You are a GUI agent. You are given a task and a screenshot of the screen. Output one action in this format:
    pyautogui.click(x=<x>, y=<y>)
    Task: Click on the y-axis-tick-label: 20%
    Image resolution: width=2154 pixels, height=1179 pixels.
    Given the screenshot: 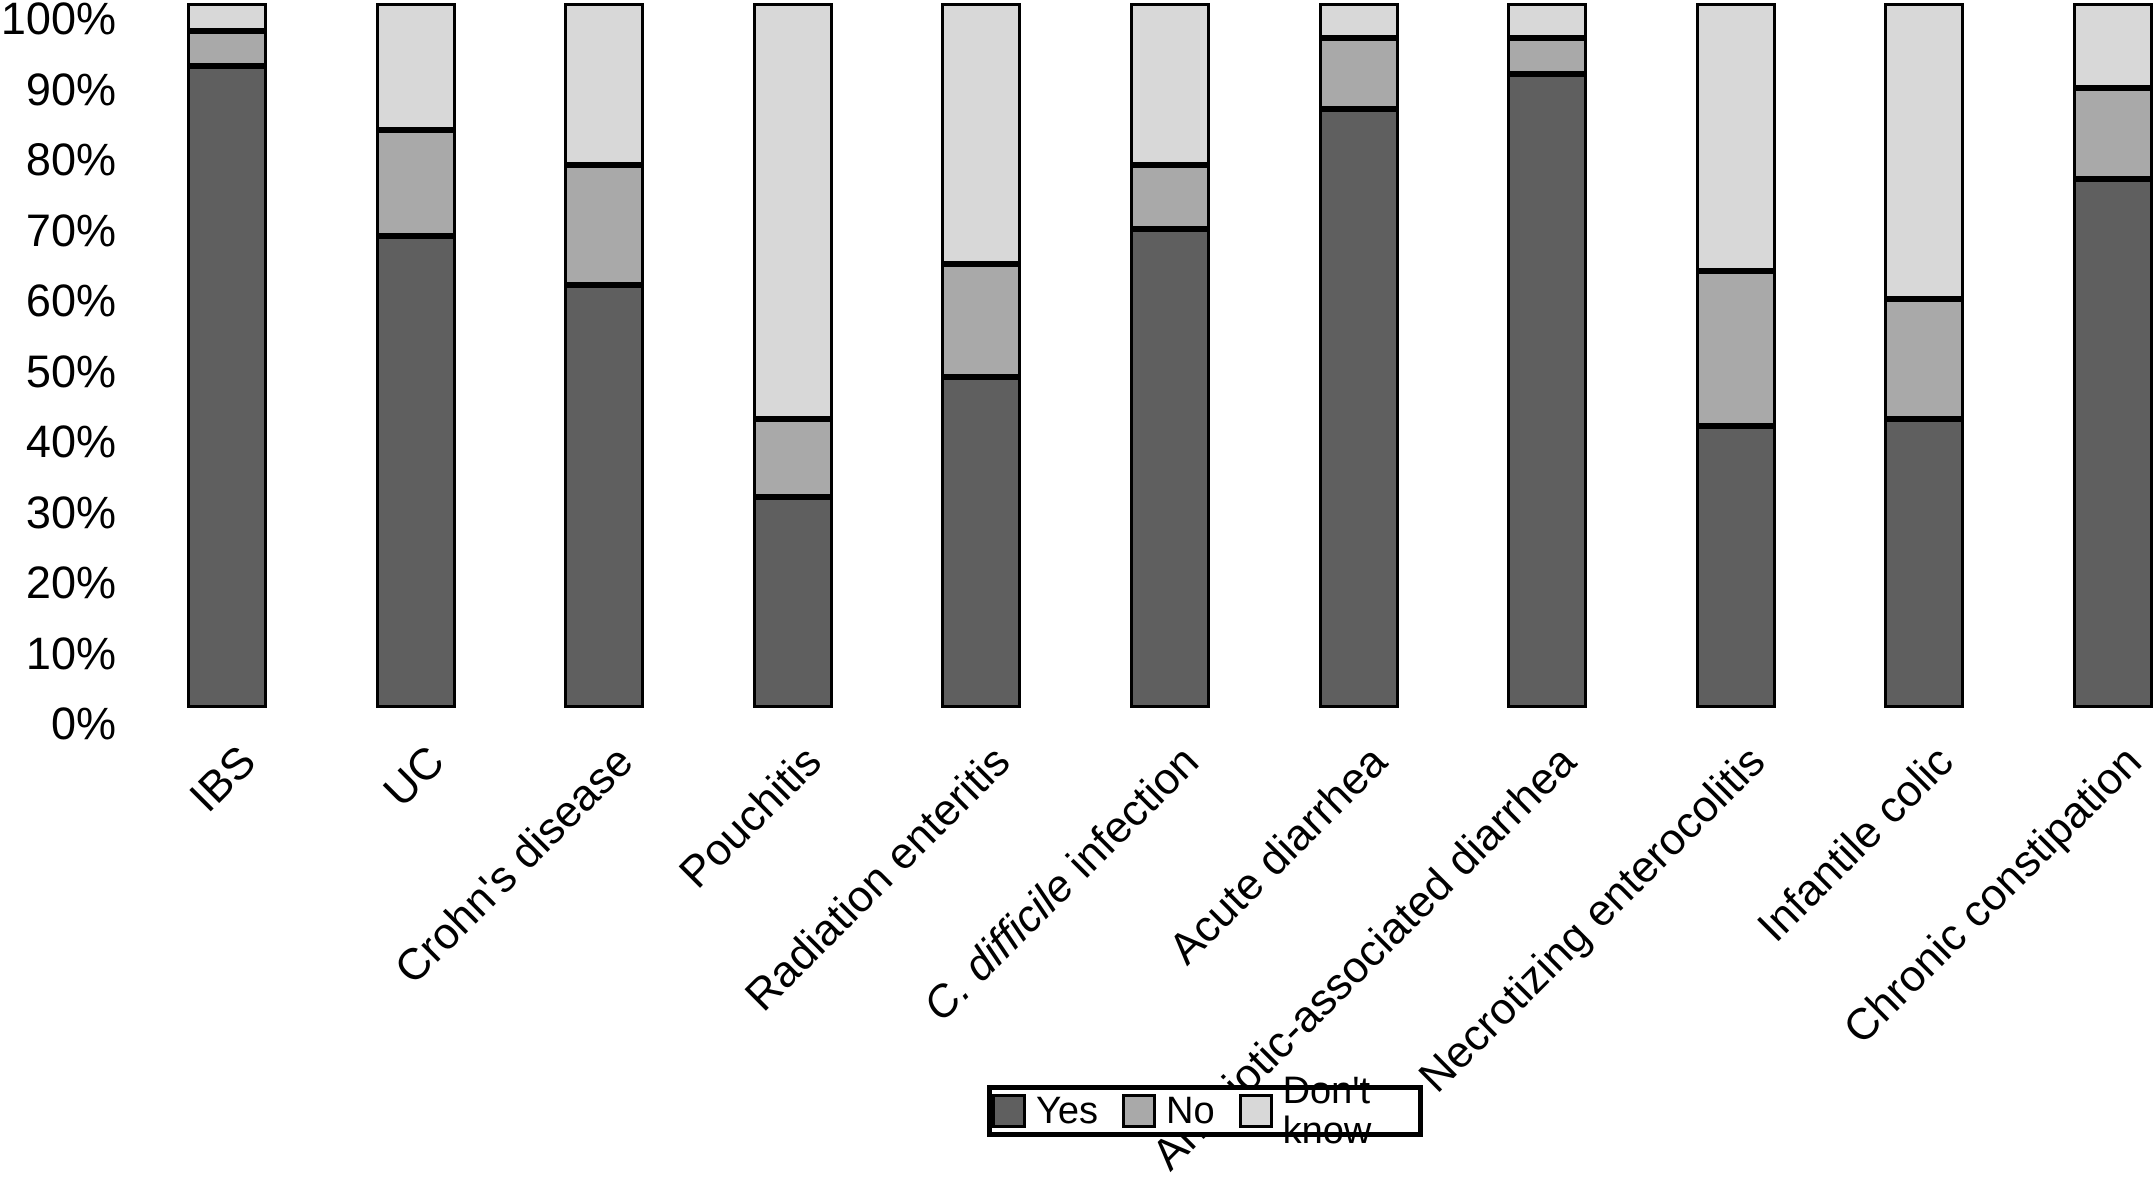 What is the action you would take?
    pyautogui.click(x=70, y=582)
    